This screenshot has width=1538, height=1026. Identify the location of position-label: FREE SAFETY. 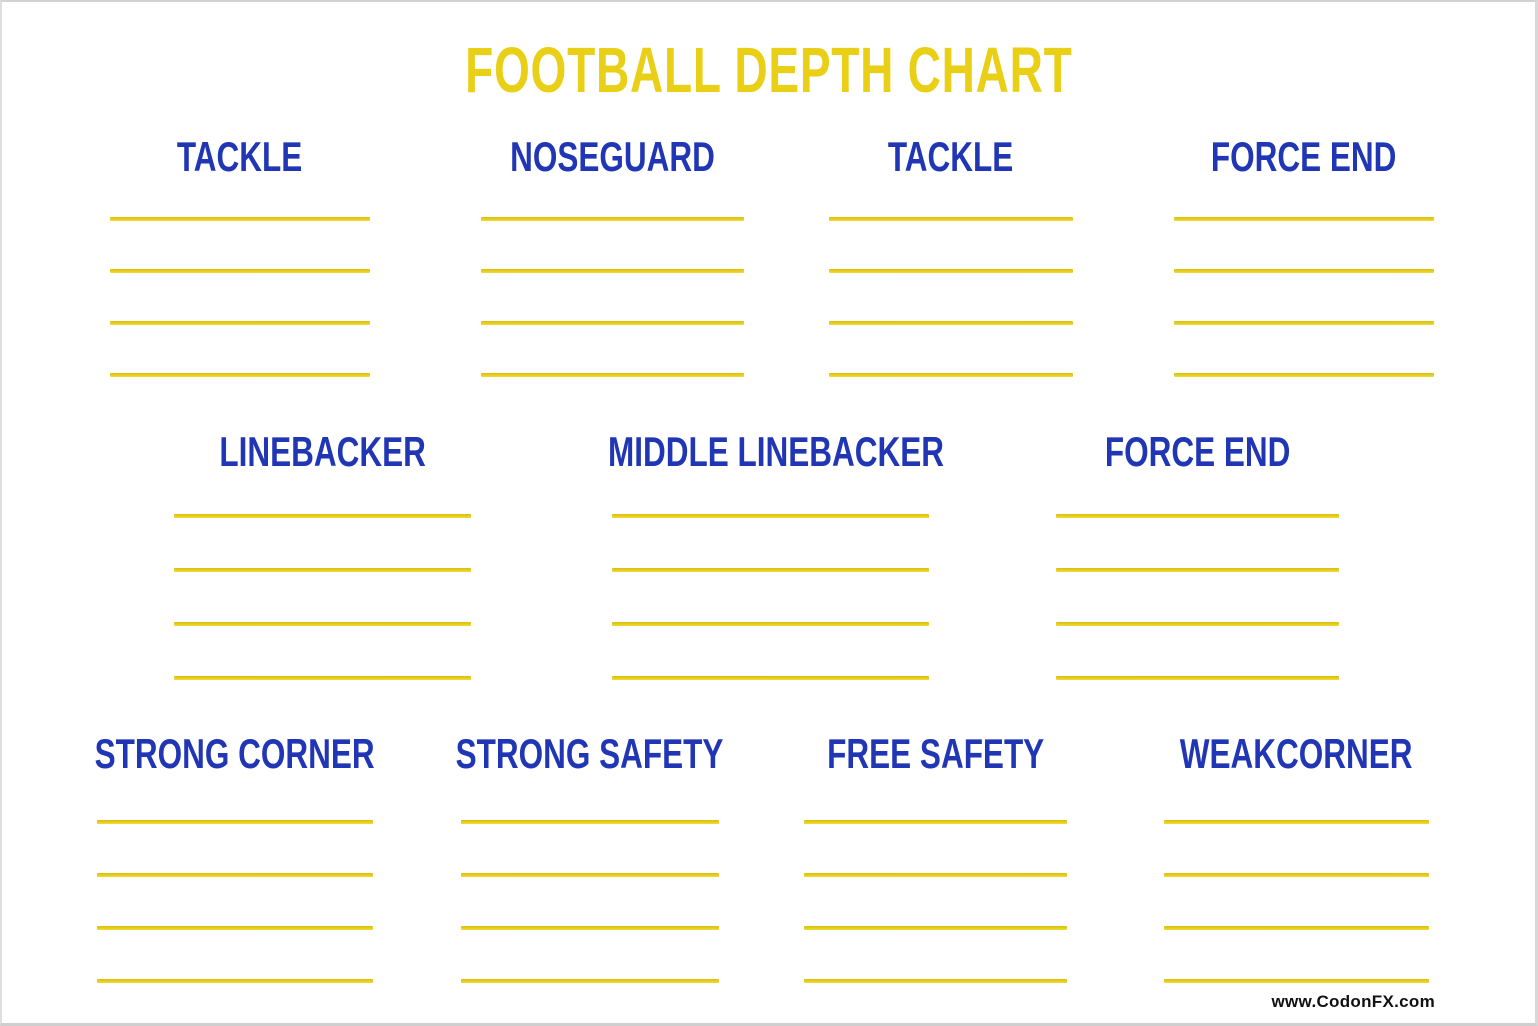
(935, 755).